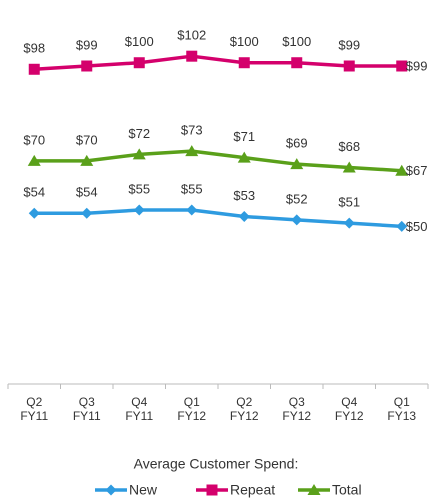 This screenshot has height=504, width=432. What do you see at coordinates (87, 409) in the screenshot?
I see `x-tick-label: Q3 FY11` at bounding box center [87, 409].